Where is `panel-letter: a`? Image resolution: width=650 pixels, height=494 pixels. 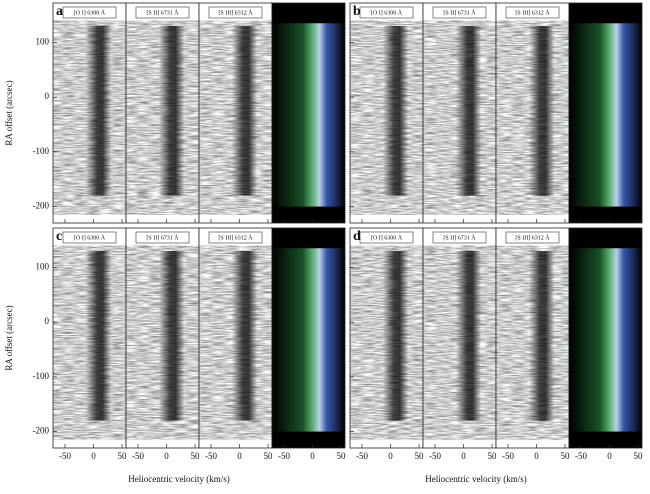 panel-letter: a is located at coordinates (59, 11).